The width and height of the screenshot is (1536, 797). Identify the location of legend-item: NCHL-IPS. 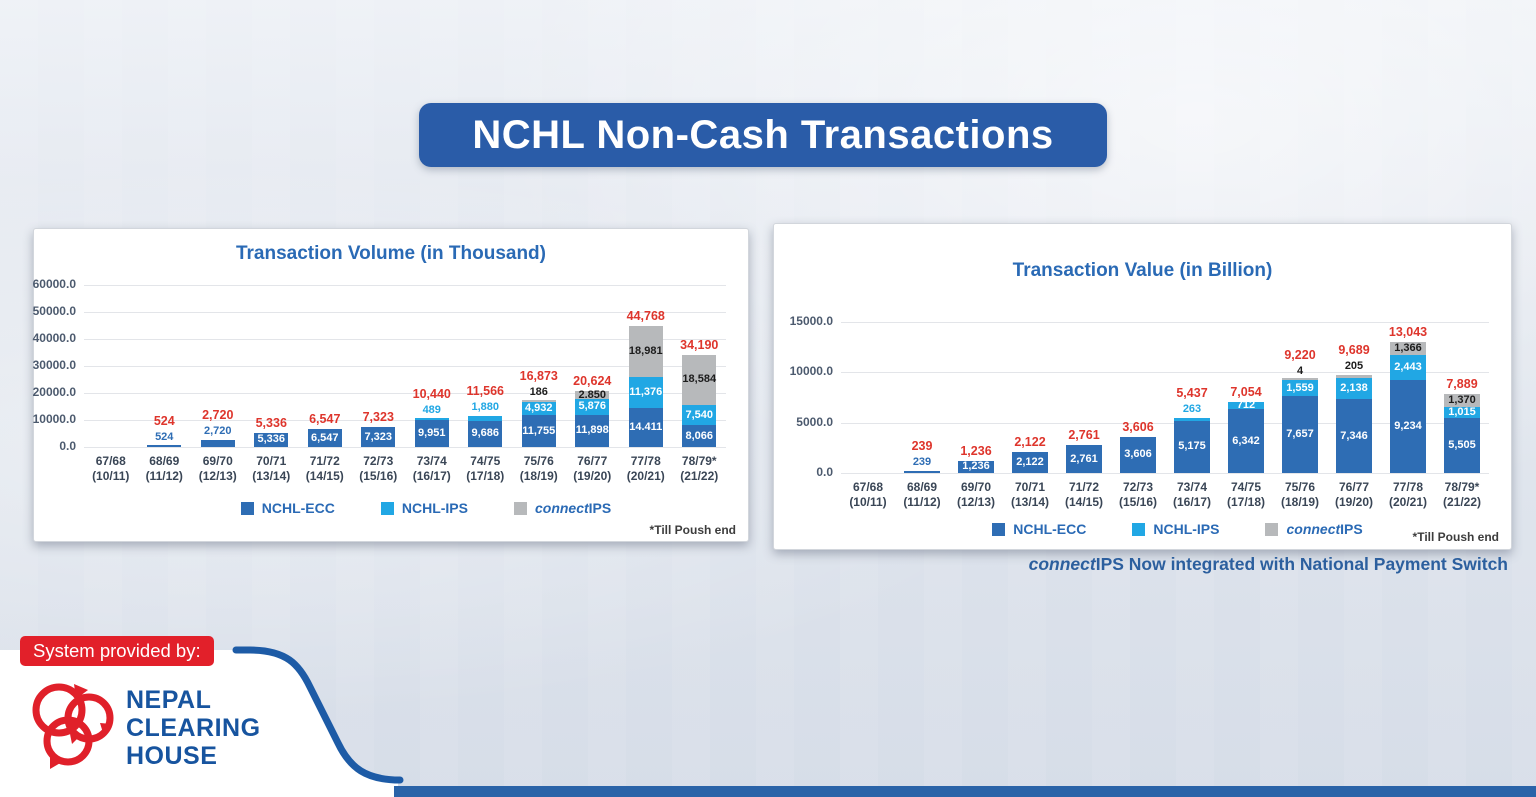
(424, 508).